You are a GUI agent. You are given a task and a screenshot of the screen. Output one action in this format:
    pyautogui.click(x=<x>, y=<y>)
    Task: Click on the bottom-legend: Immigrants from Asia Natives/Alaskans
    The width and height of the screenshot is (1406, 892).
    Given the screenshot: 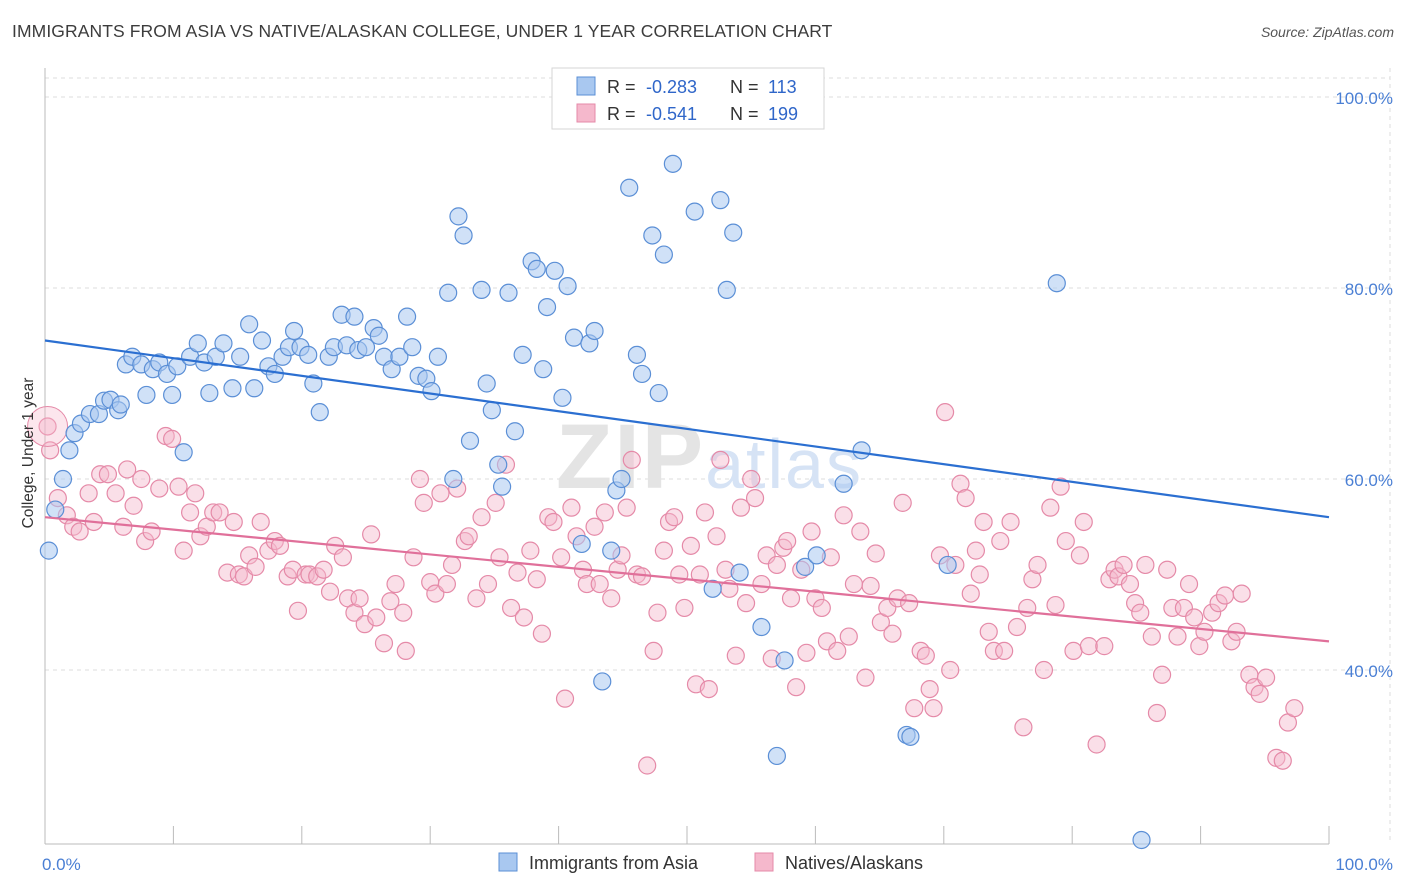 What is the action you would take?
    pyautogui.click(x=710, y=862)
    